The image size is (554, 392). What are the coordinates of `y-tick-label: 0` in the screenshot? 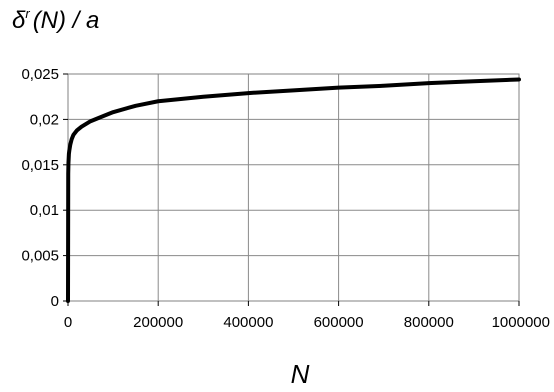 It's located at (55, 301).